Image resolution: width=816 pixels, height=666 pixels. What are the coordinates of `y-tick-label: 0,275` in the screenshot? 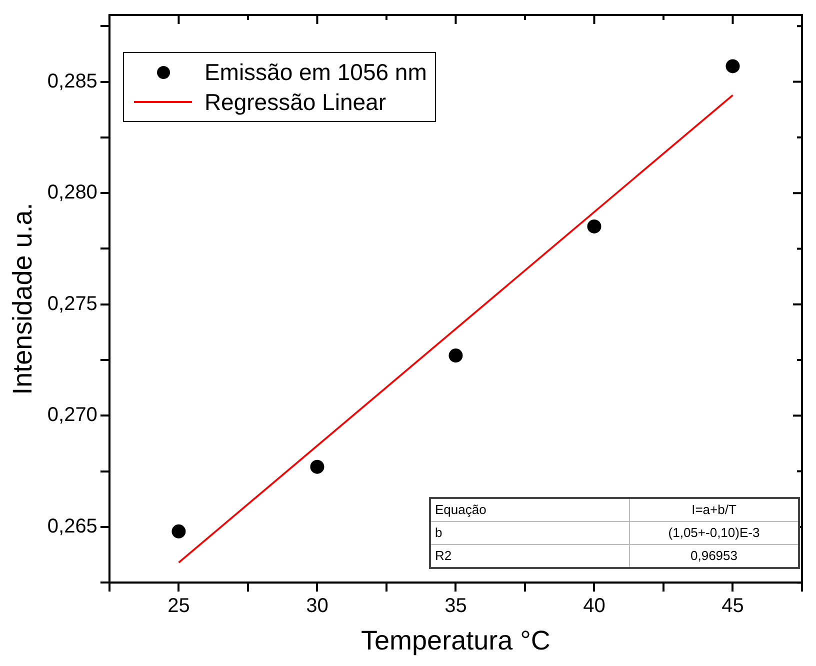 It's located at (72, 303).